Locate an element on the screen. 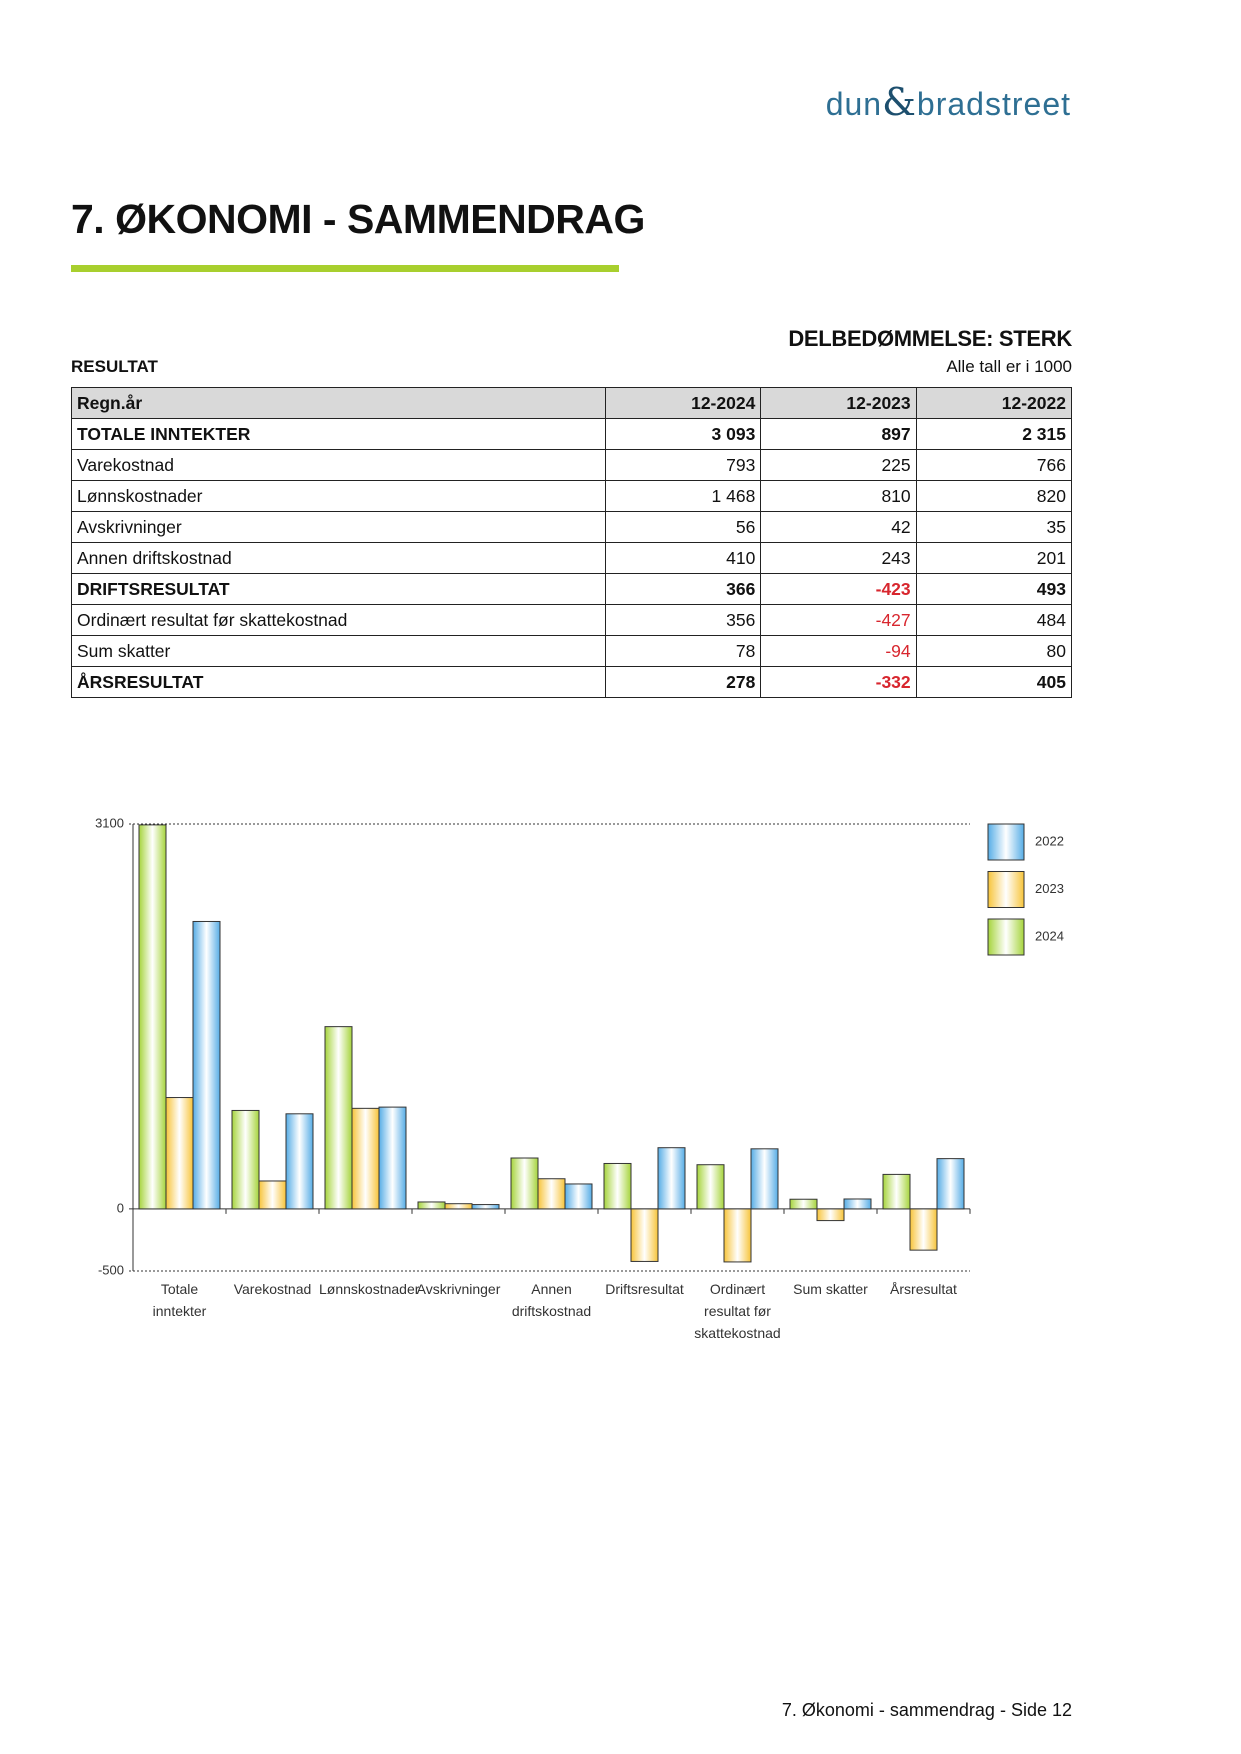 This screenshot has height=1754, width=1241. table-row: Sum skatter 78 -94 80 is located at coordinates (572, 651).